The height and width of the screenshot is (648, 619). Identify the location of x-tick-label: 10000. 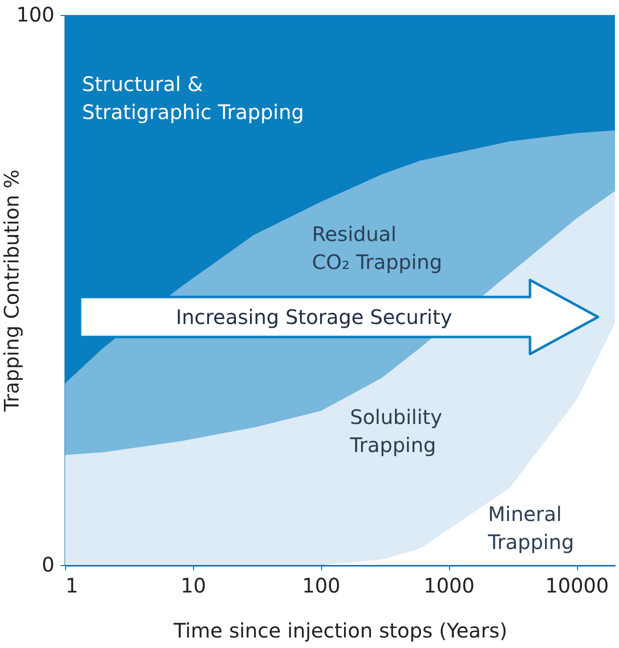
(577, 586).